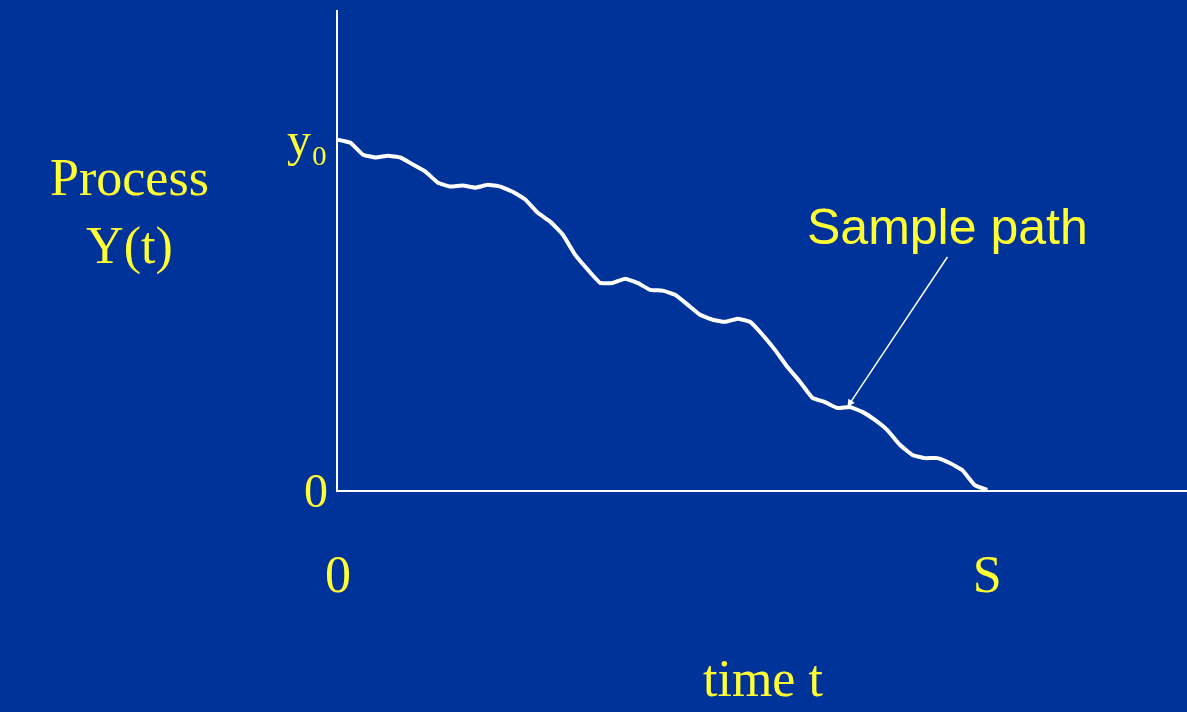  I want to click on x-tick-label: S, so click(987, 575).